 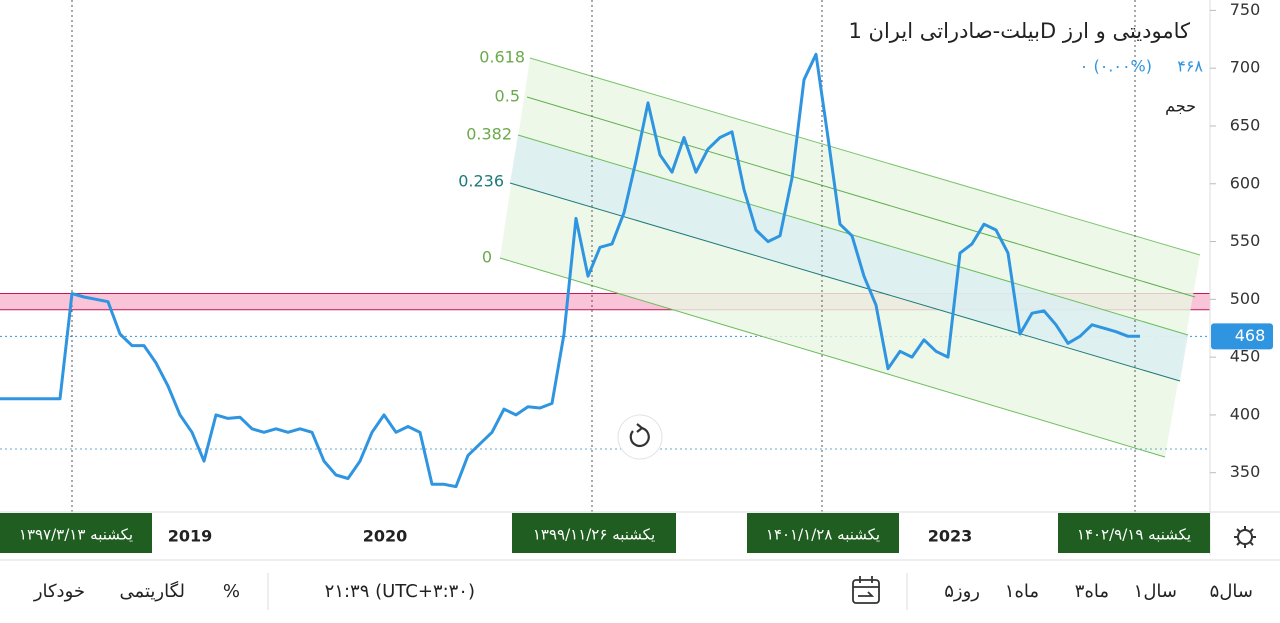 I want to click on settings-button, so click(x=1245, y=537).